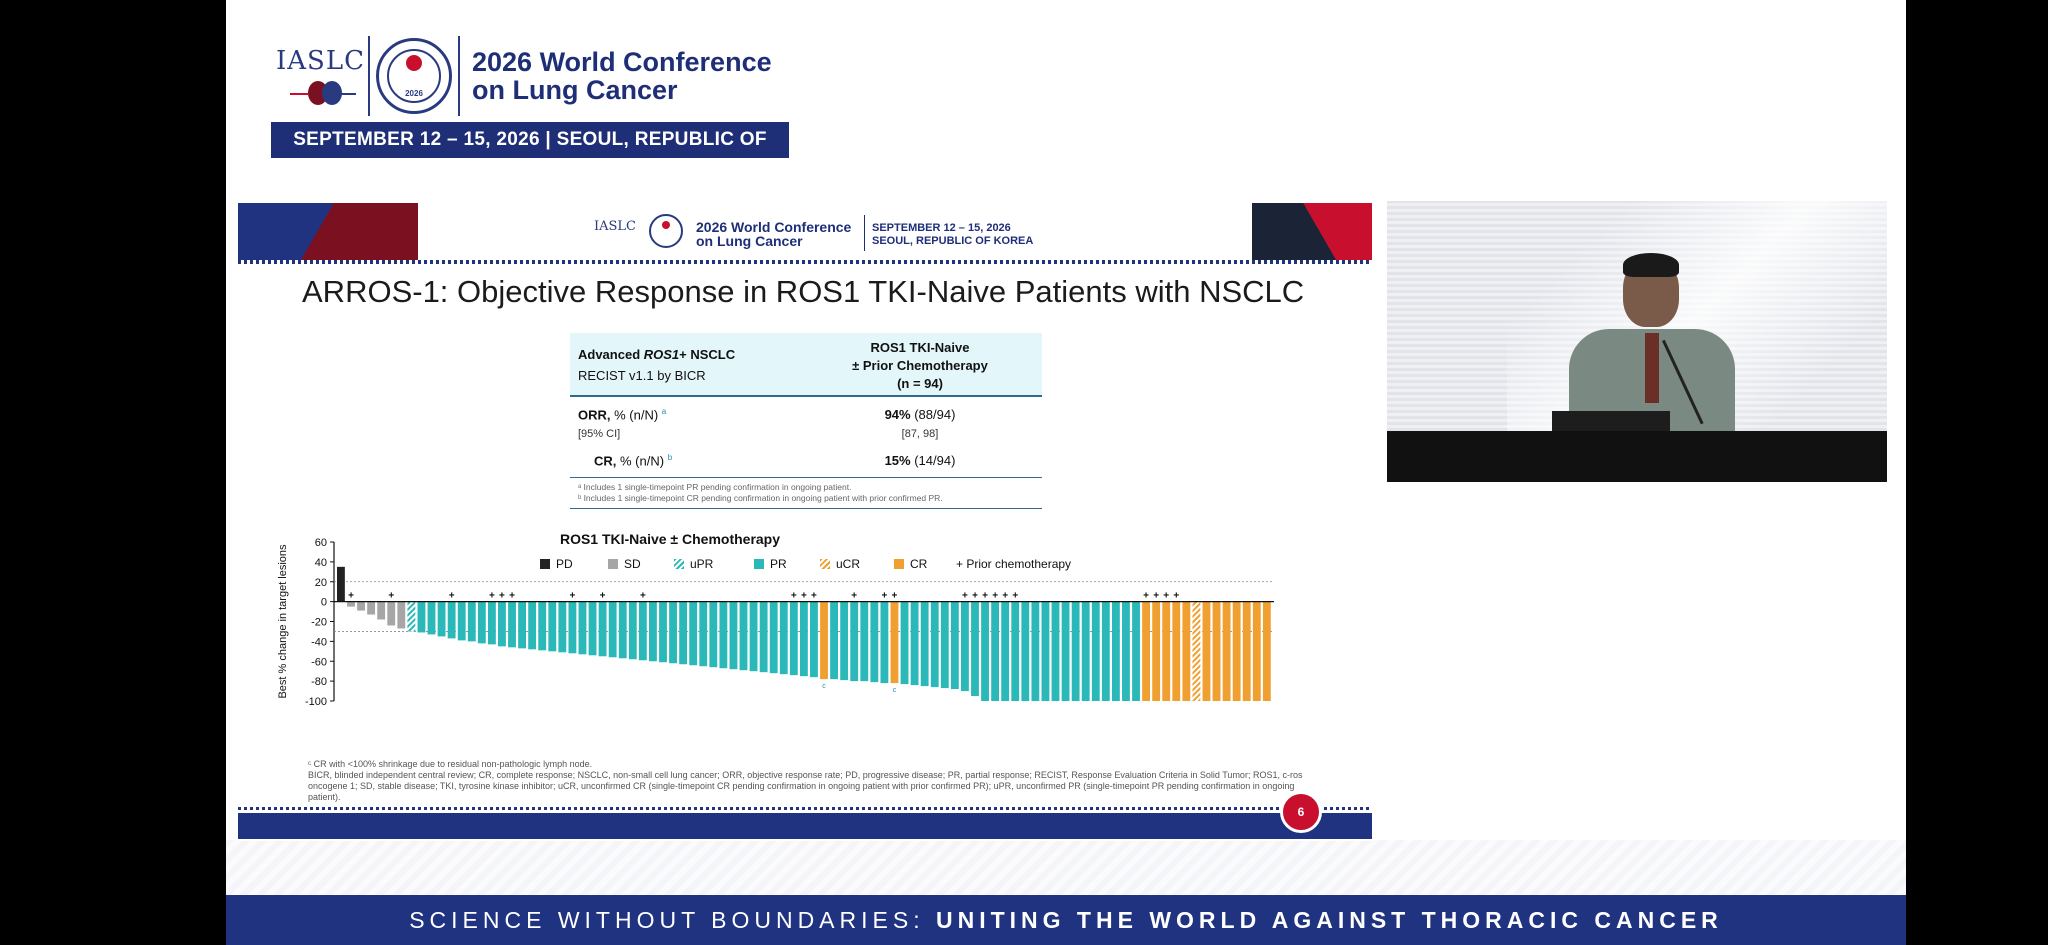  What do you see at coordinates (319, 623) in the screenshot?
I see `y-tick-label: -20` at bounding box center [319, 623].